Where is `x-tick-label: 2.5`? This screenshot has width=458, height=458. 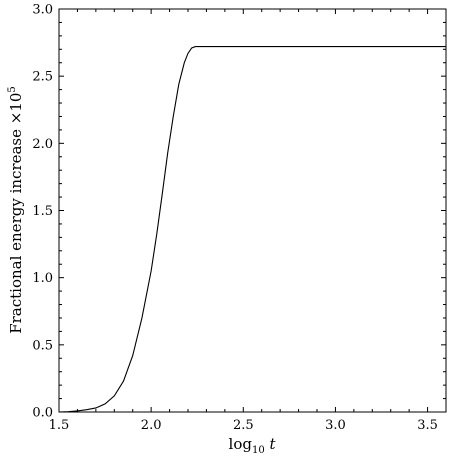
x-tick-label: 2.5 is located at coordinates (243, 425).